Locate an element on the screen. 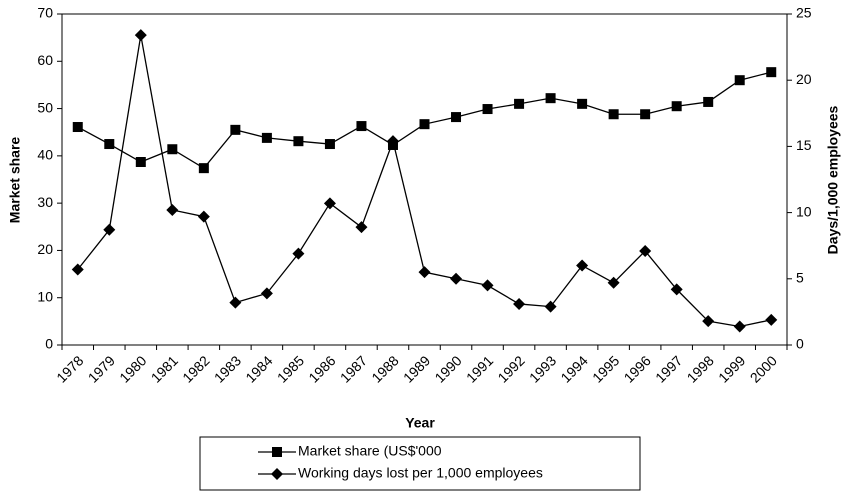 The width and height of the screenshot is (844, 491). x-tick-label: 1989 is located at coordinates (416, 368).